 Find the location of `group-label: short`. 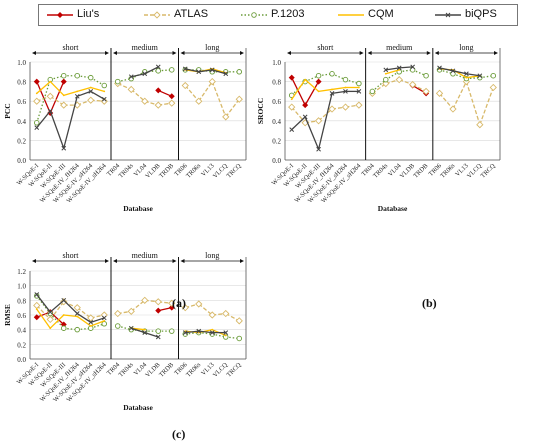

group-label: short is located at coordinates (71, 47).